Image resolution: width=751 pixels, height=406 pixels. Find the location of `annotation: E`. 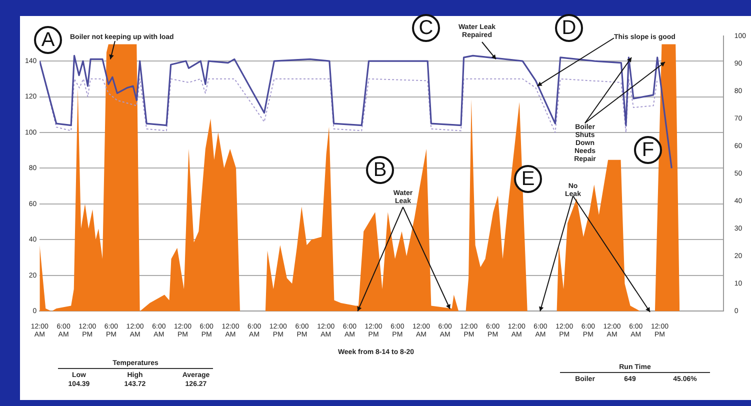

annotation: E is located at coordinates (528, 179).